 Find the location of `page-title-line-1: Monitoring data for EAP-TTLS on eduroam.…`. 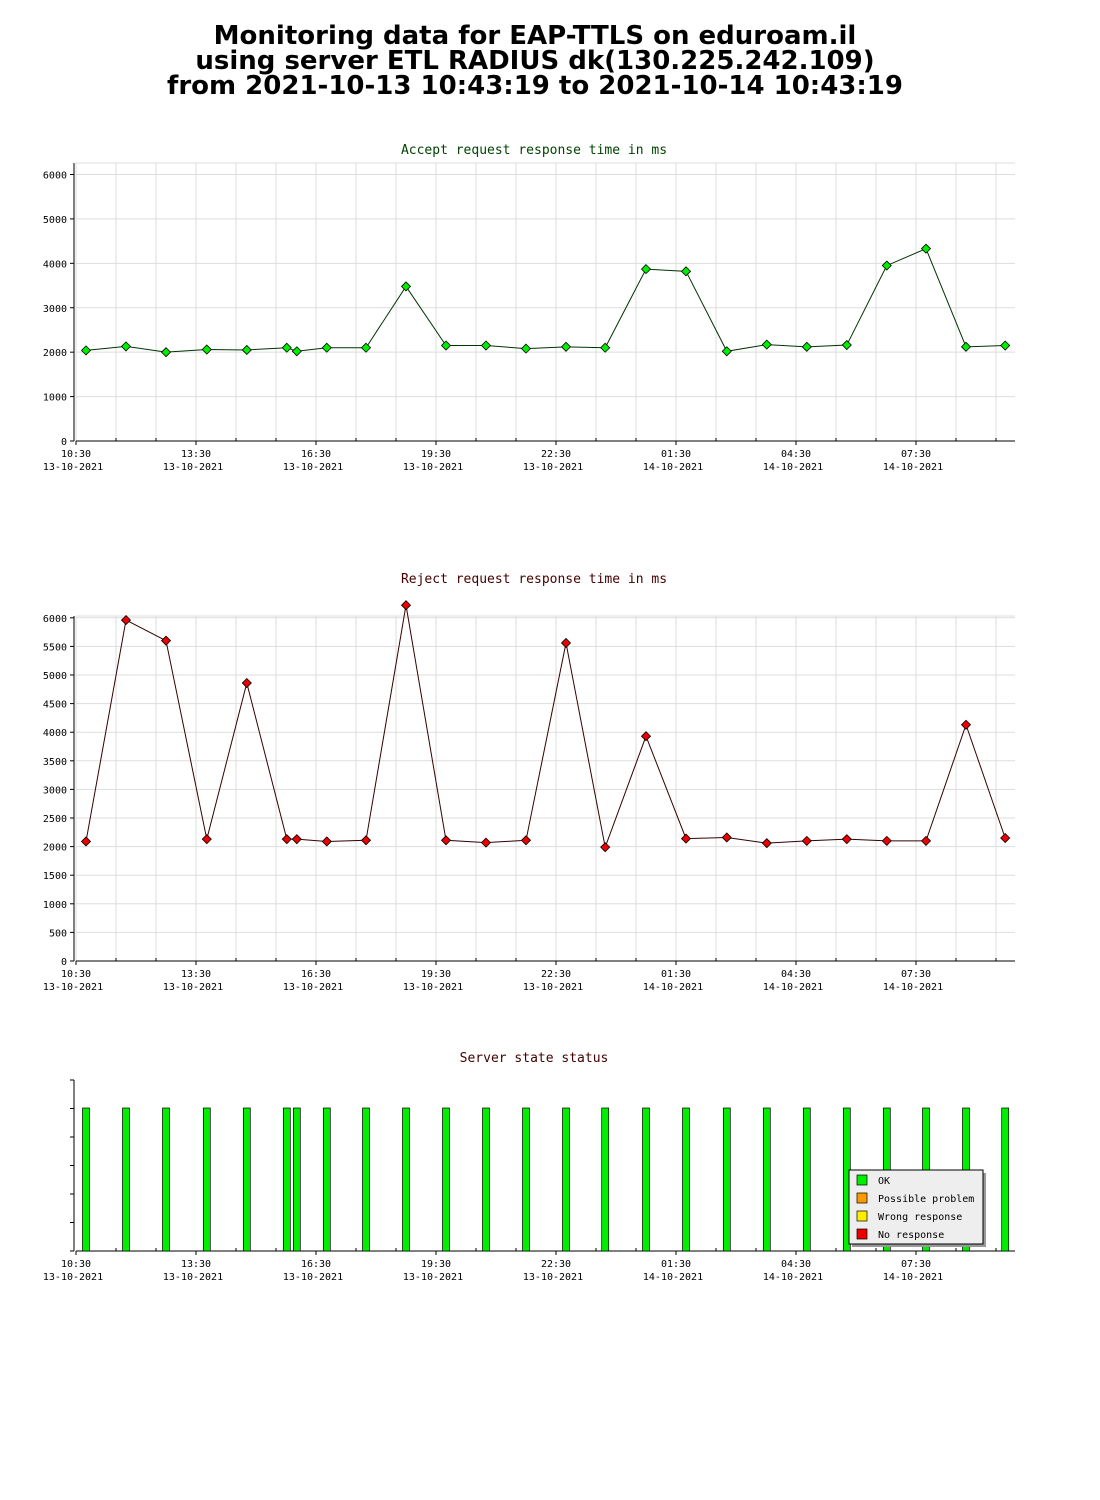

page-title-line-1: Monitoring data for EAP-TTLS on eduroam.… is located at coordinates (535, 36).